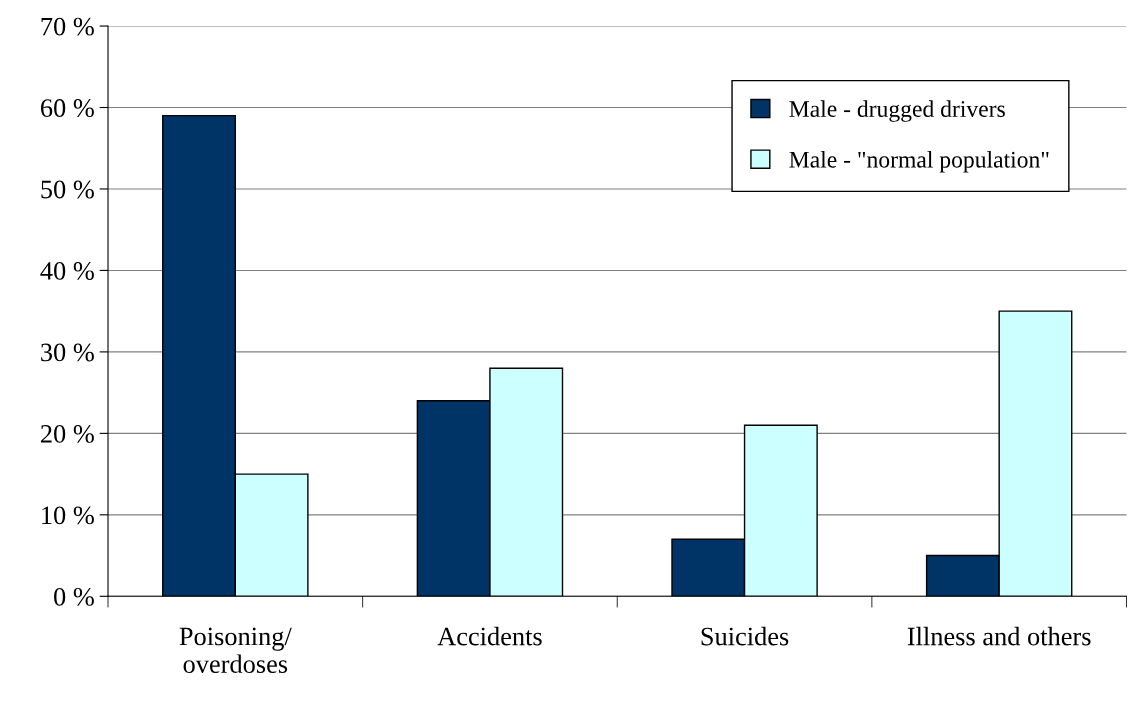  Describe the element at coordinates (67, 189) in the screenshot. I see `y-tick-label: 50 %` at that location.